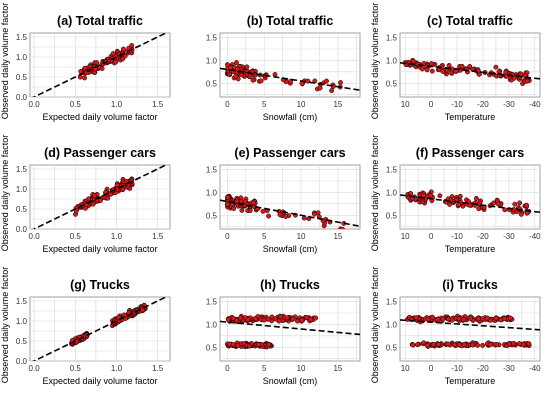 The width and height of the screenshot is (550, 404). Describe the element at coordinates (117, 368) in the screenshot. I see `x-tick-label: 1.0` at that location.